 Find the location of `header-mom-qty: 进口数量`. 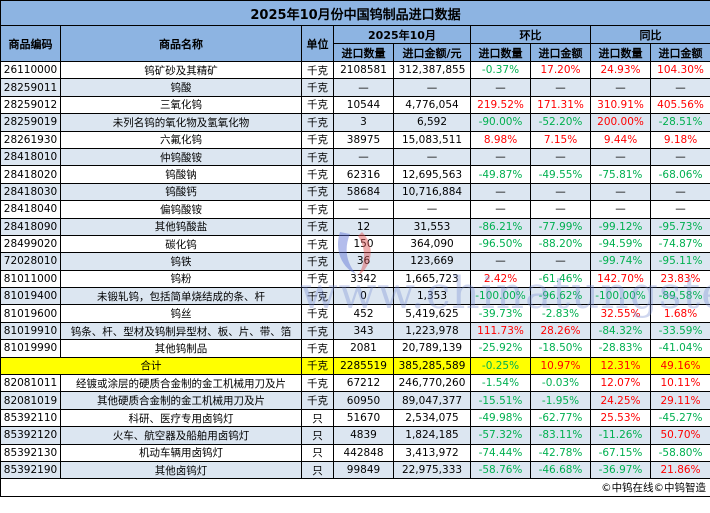

header-mom-qty: 进口数量 is located at coordinates (500, 52).